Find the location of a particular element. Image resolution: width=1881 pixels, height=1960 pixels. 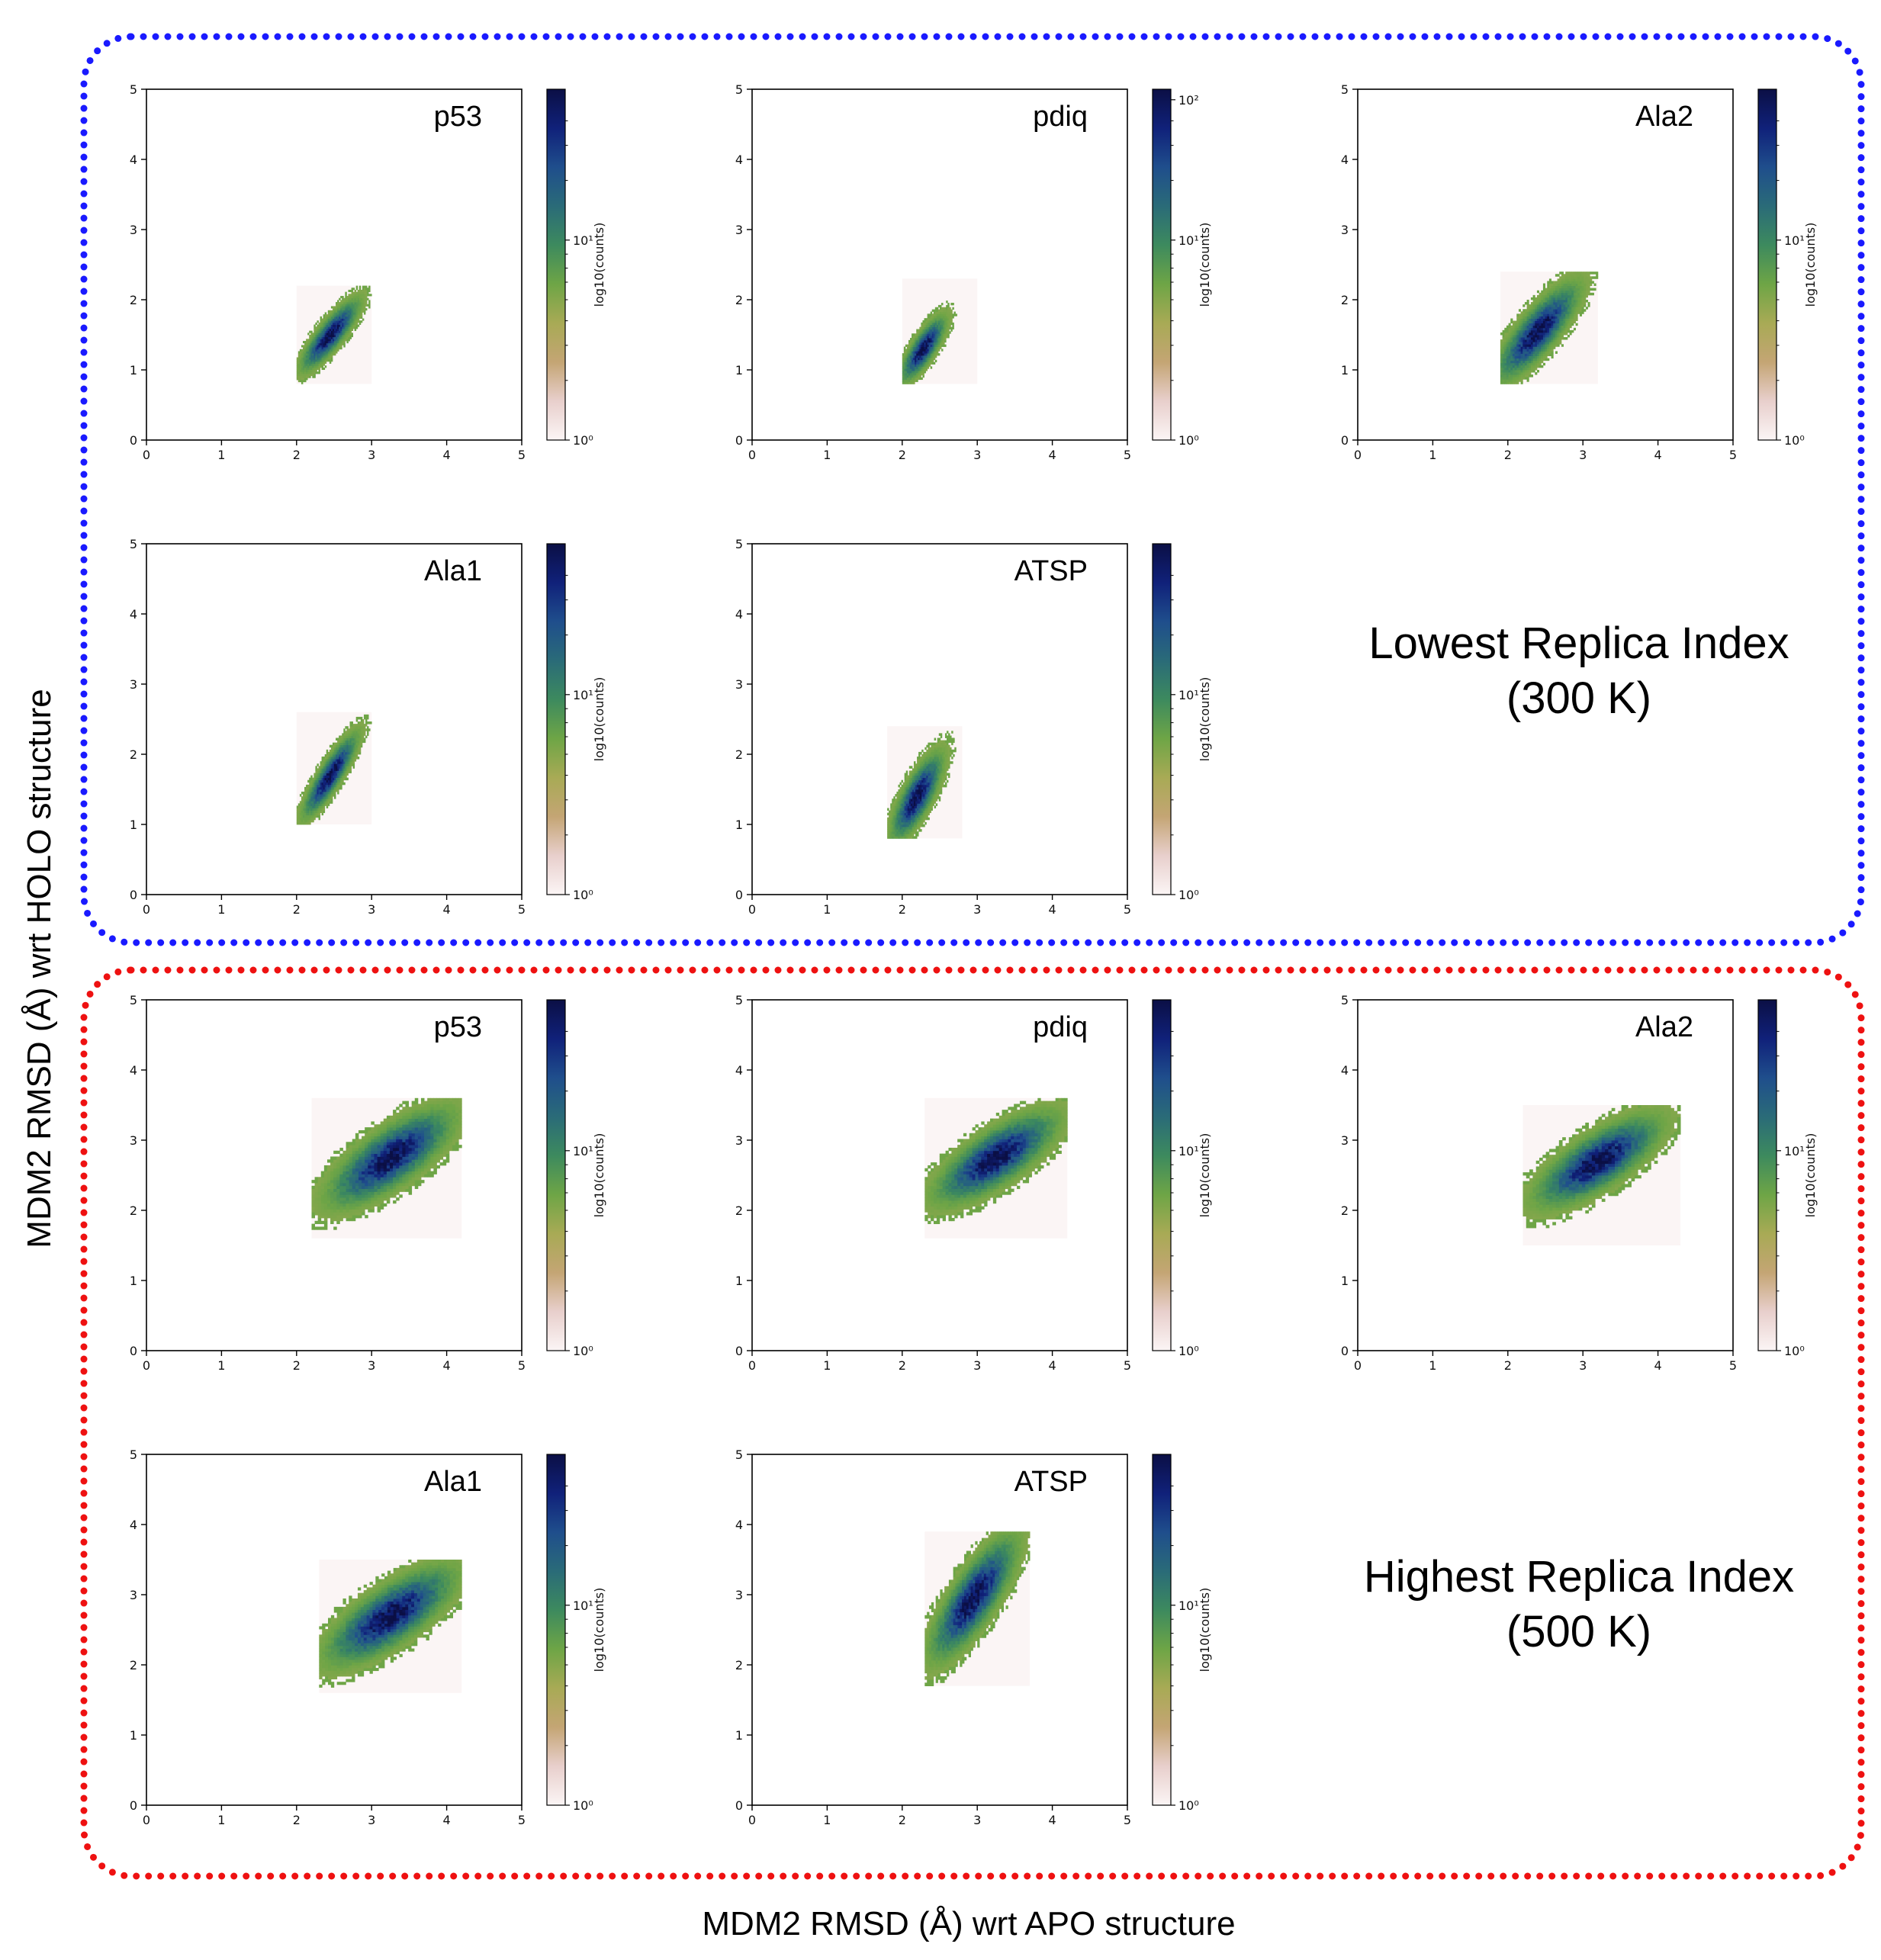

colorbar-bottom-tick-label: 10⁰ is located at coordinates (583, 440).